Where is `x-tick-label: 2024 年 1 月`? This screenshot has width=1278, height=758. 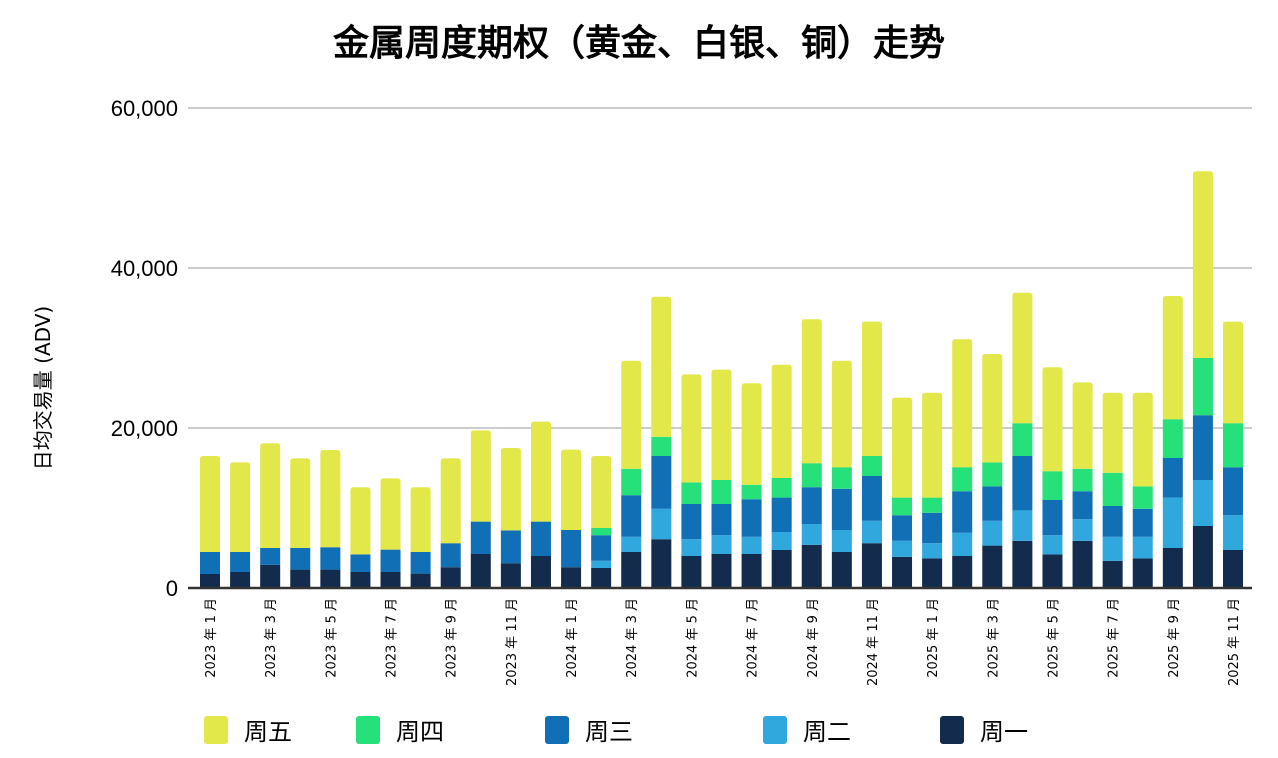 x-tick-label: 2024 年 1 月 is located at coordinates (572, 638).